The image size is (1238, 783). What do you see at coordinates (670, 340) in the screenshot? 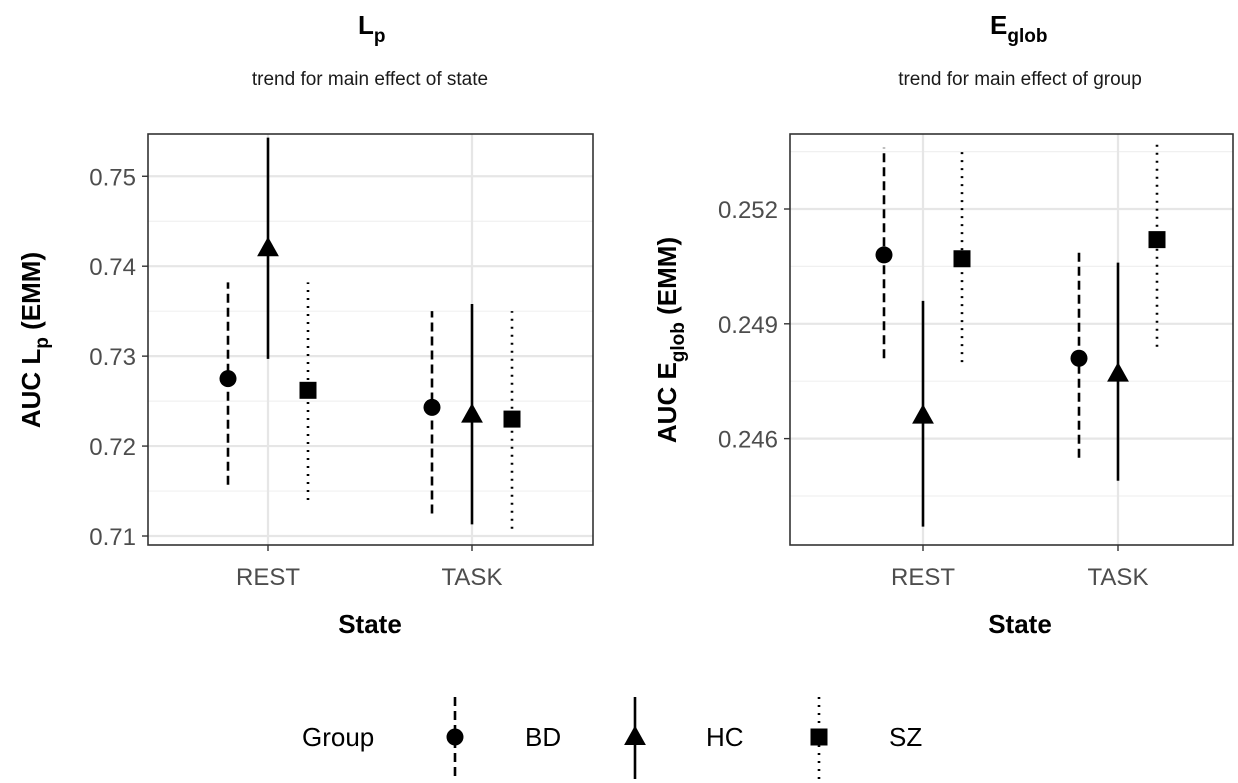
I see `right-y-axis-title: AUC Eglob (EMM)` at bounding box center [670, 340].